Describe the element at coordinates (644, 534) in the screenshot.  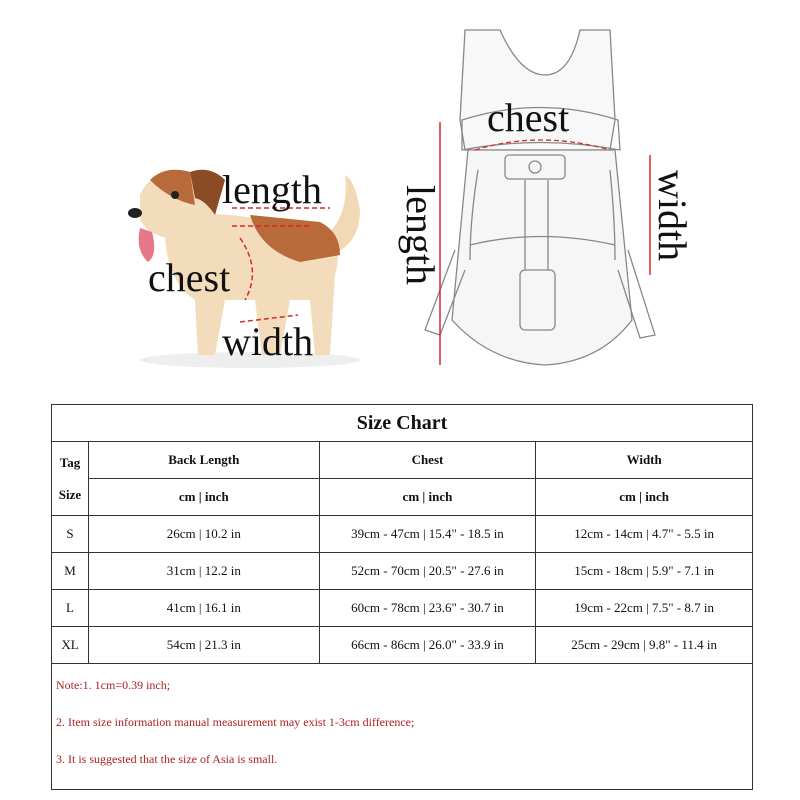
I see `width-cell: 12cm - 14cm | 4.7" - 5.5 in` at that location.